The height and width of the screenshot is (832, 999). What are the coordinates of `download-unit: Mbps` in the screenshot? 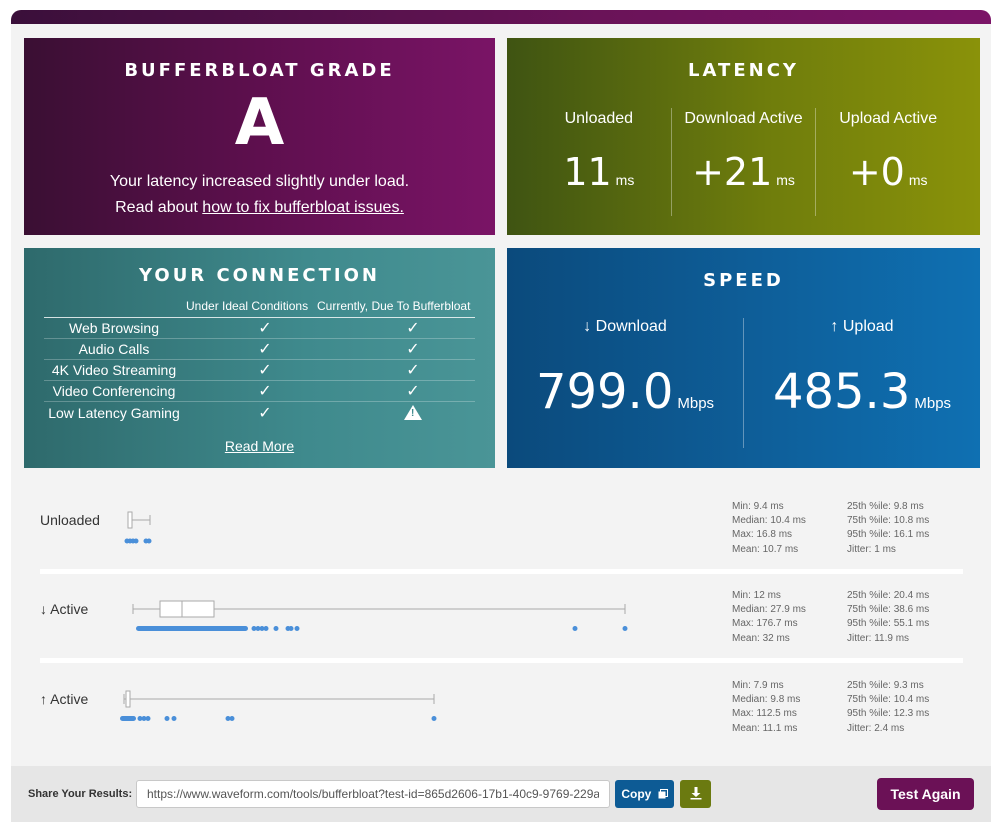 It's located at (696, 403).